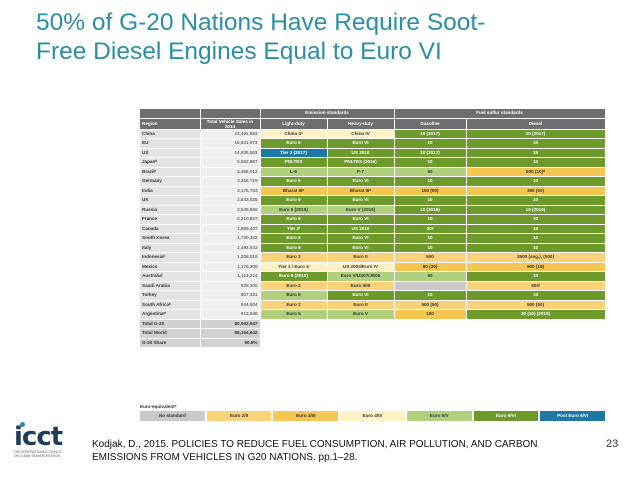 This screenshot has height=479, width=638. Describe the element at coordinates (430, 305) in the screenshot. I see `cell-gasoline: 500 (50)` at that location.